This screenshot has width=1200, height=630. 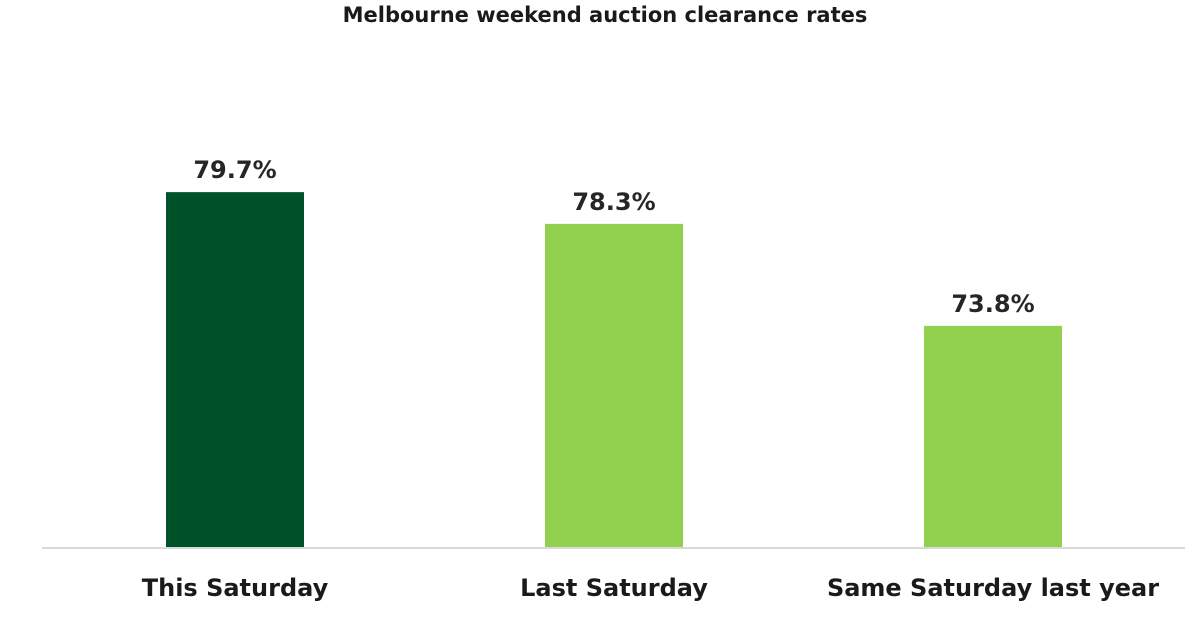 I want to click on value-label-1: 78.3%, so click(x=613, y=202).